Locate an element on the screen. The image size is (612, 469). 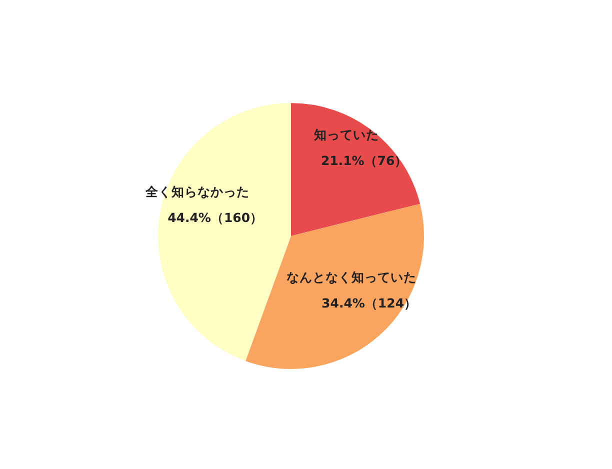
data-label: 21.1%（76） is located at coordinates (364, 160).